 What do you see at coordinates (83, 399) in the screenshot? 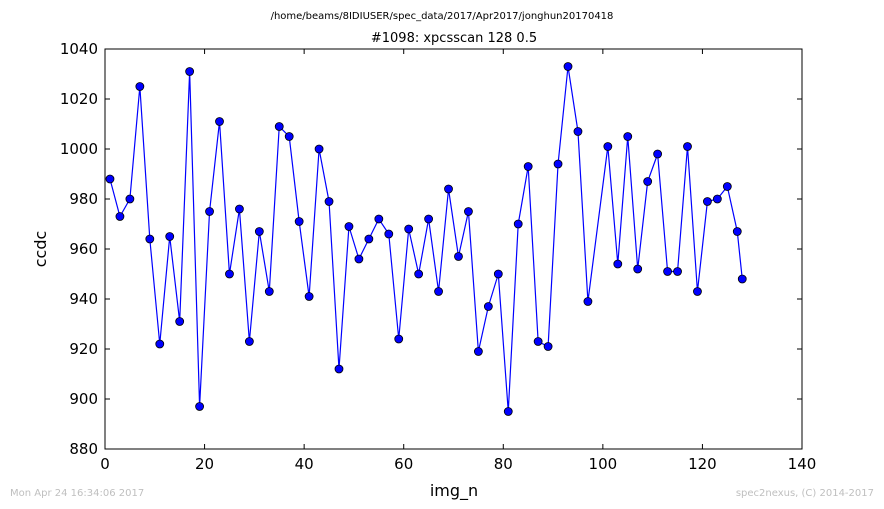
I see `y-tick-label-1: 900` at bounding box center [83, 399].